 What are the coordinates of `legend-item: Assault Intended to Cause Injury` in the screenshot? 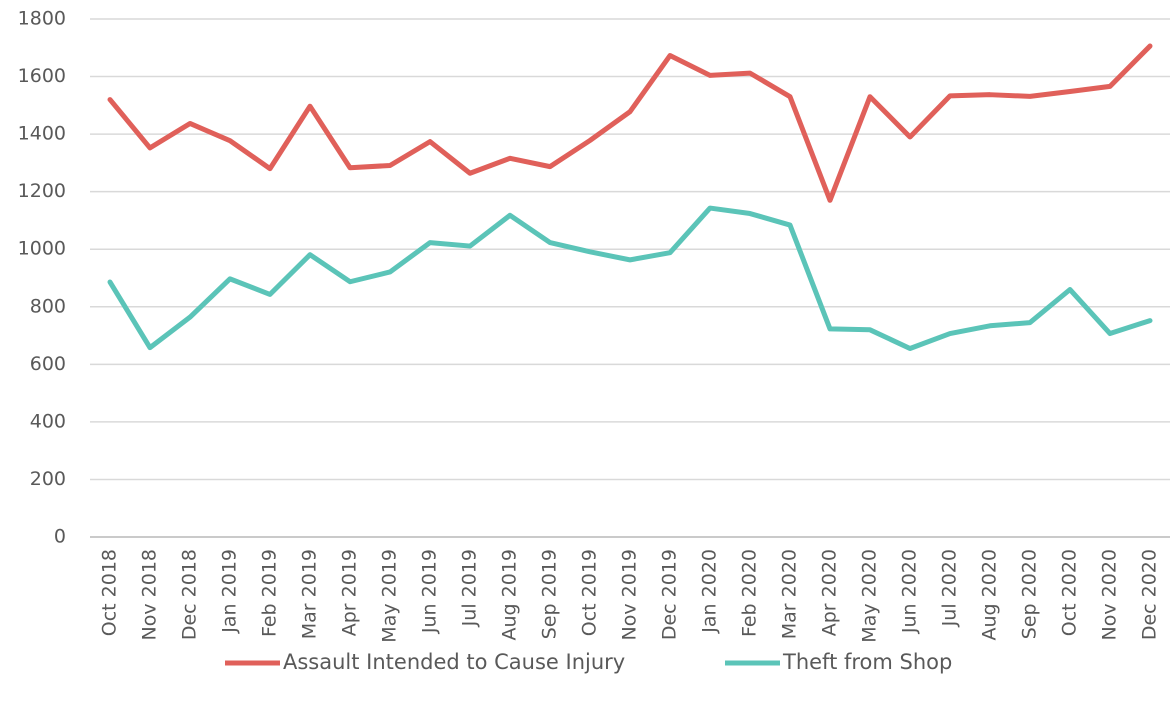 It's located at (425, 662).